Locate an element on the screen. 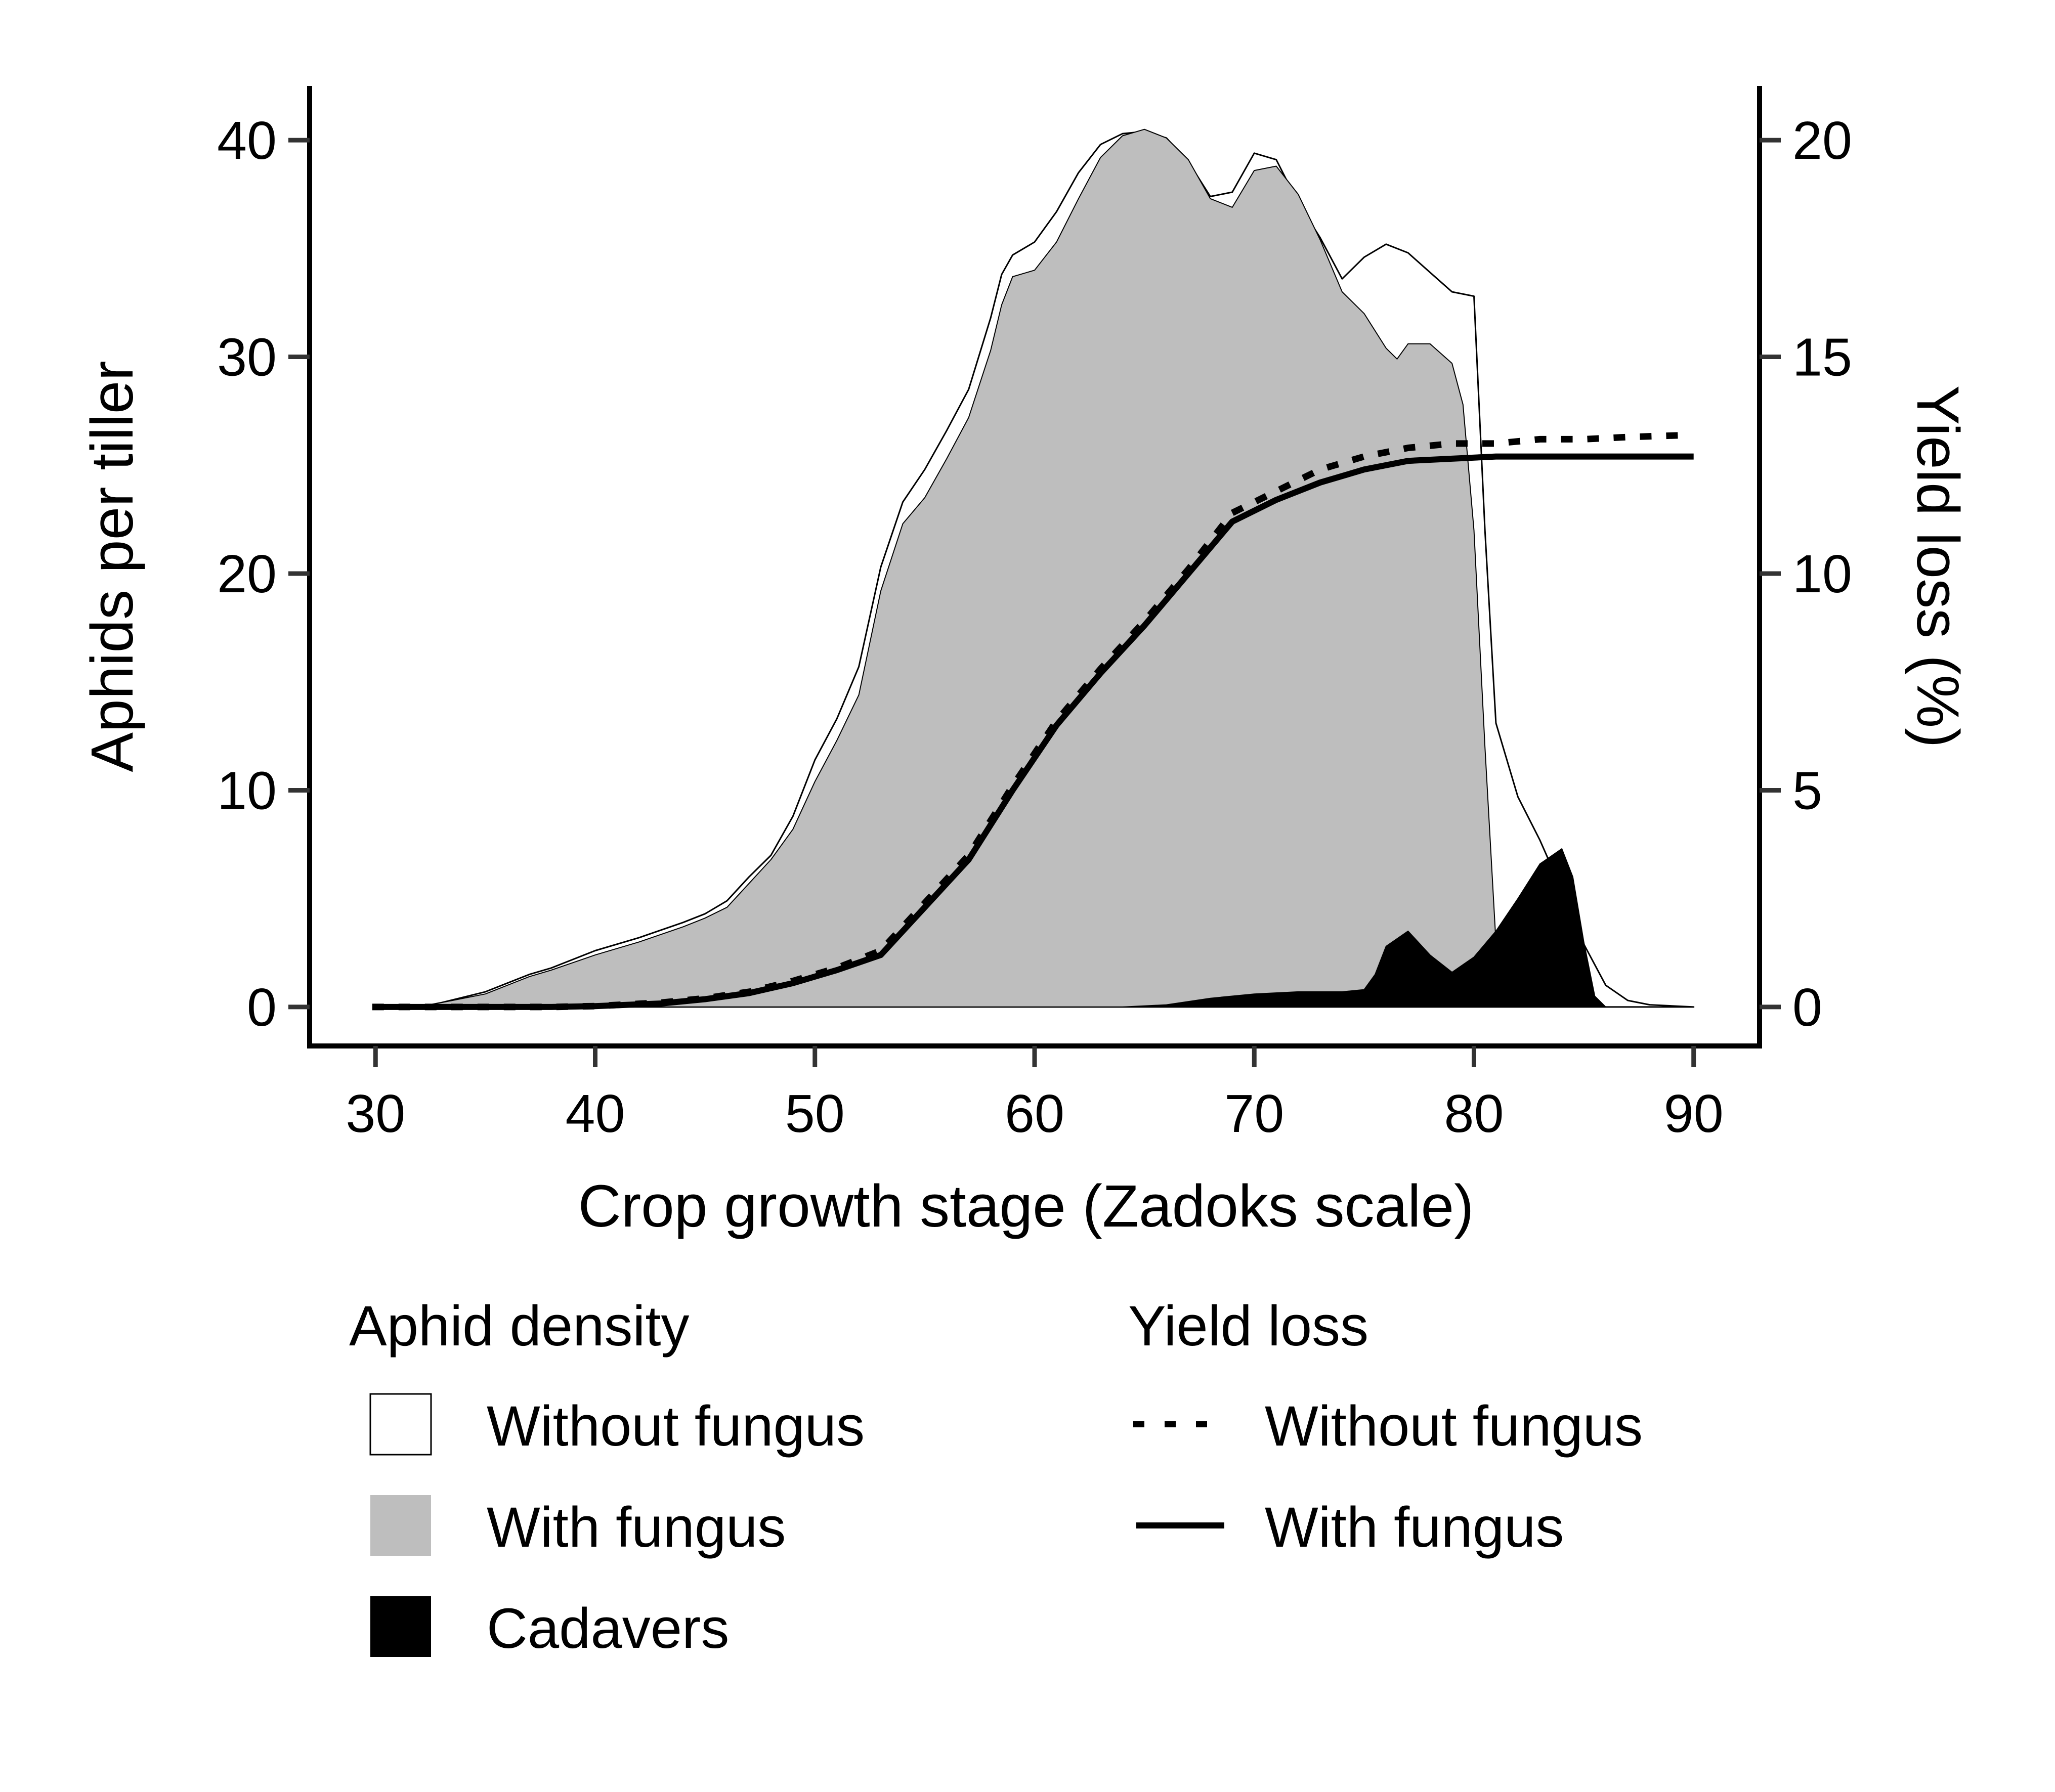 The width and height of the screenshot is (2055, 1792). x-axis-title: Crop growth stage (Zadoks scale) is located at coordinates (1026, 1206).